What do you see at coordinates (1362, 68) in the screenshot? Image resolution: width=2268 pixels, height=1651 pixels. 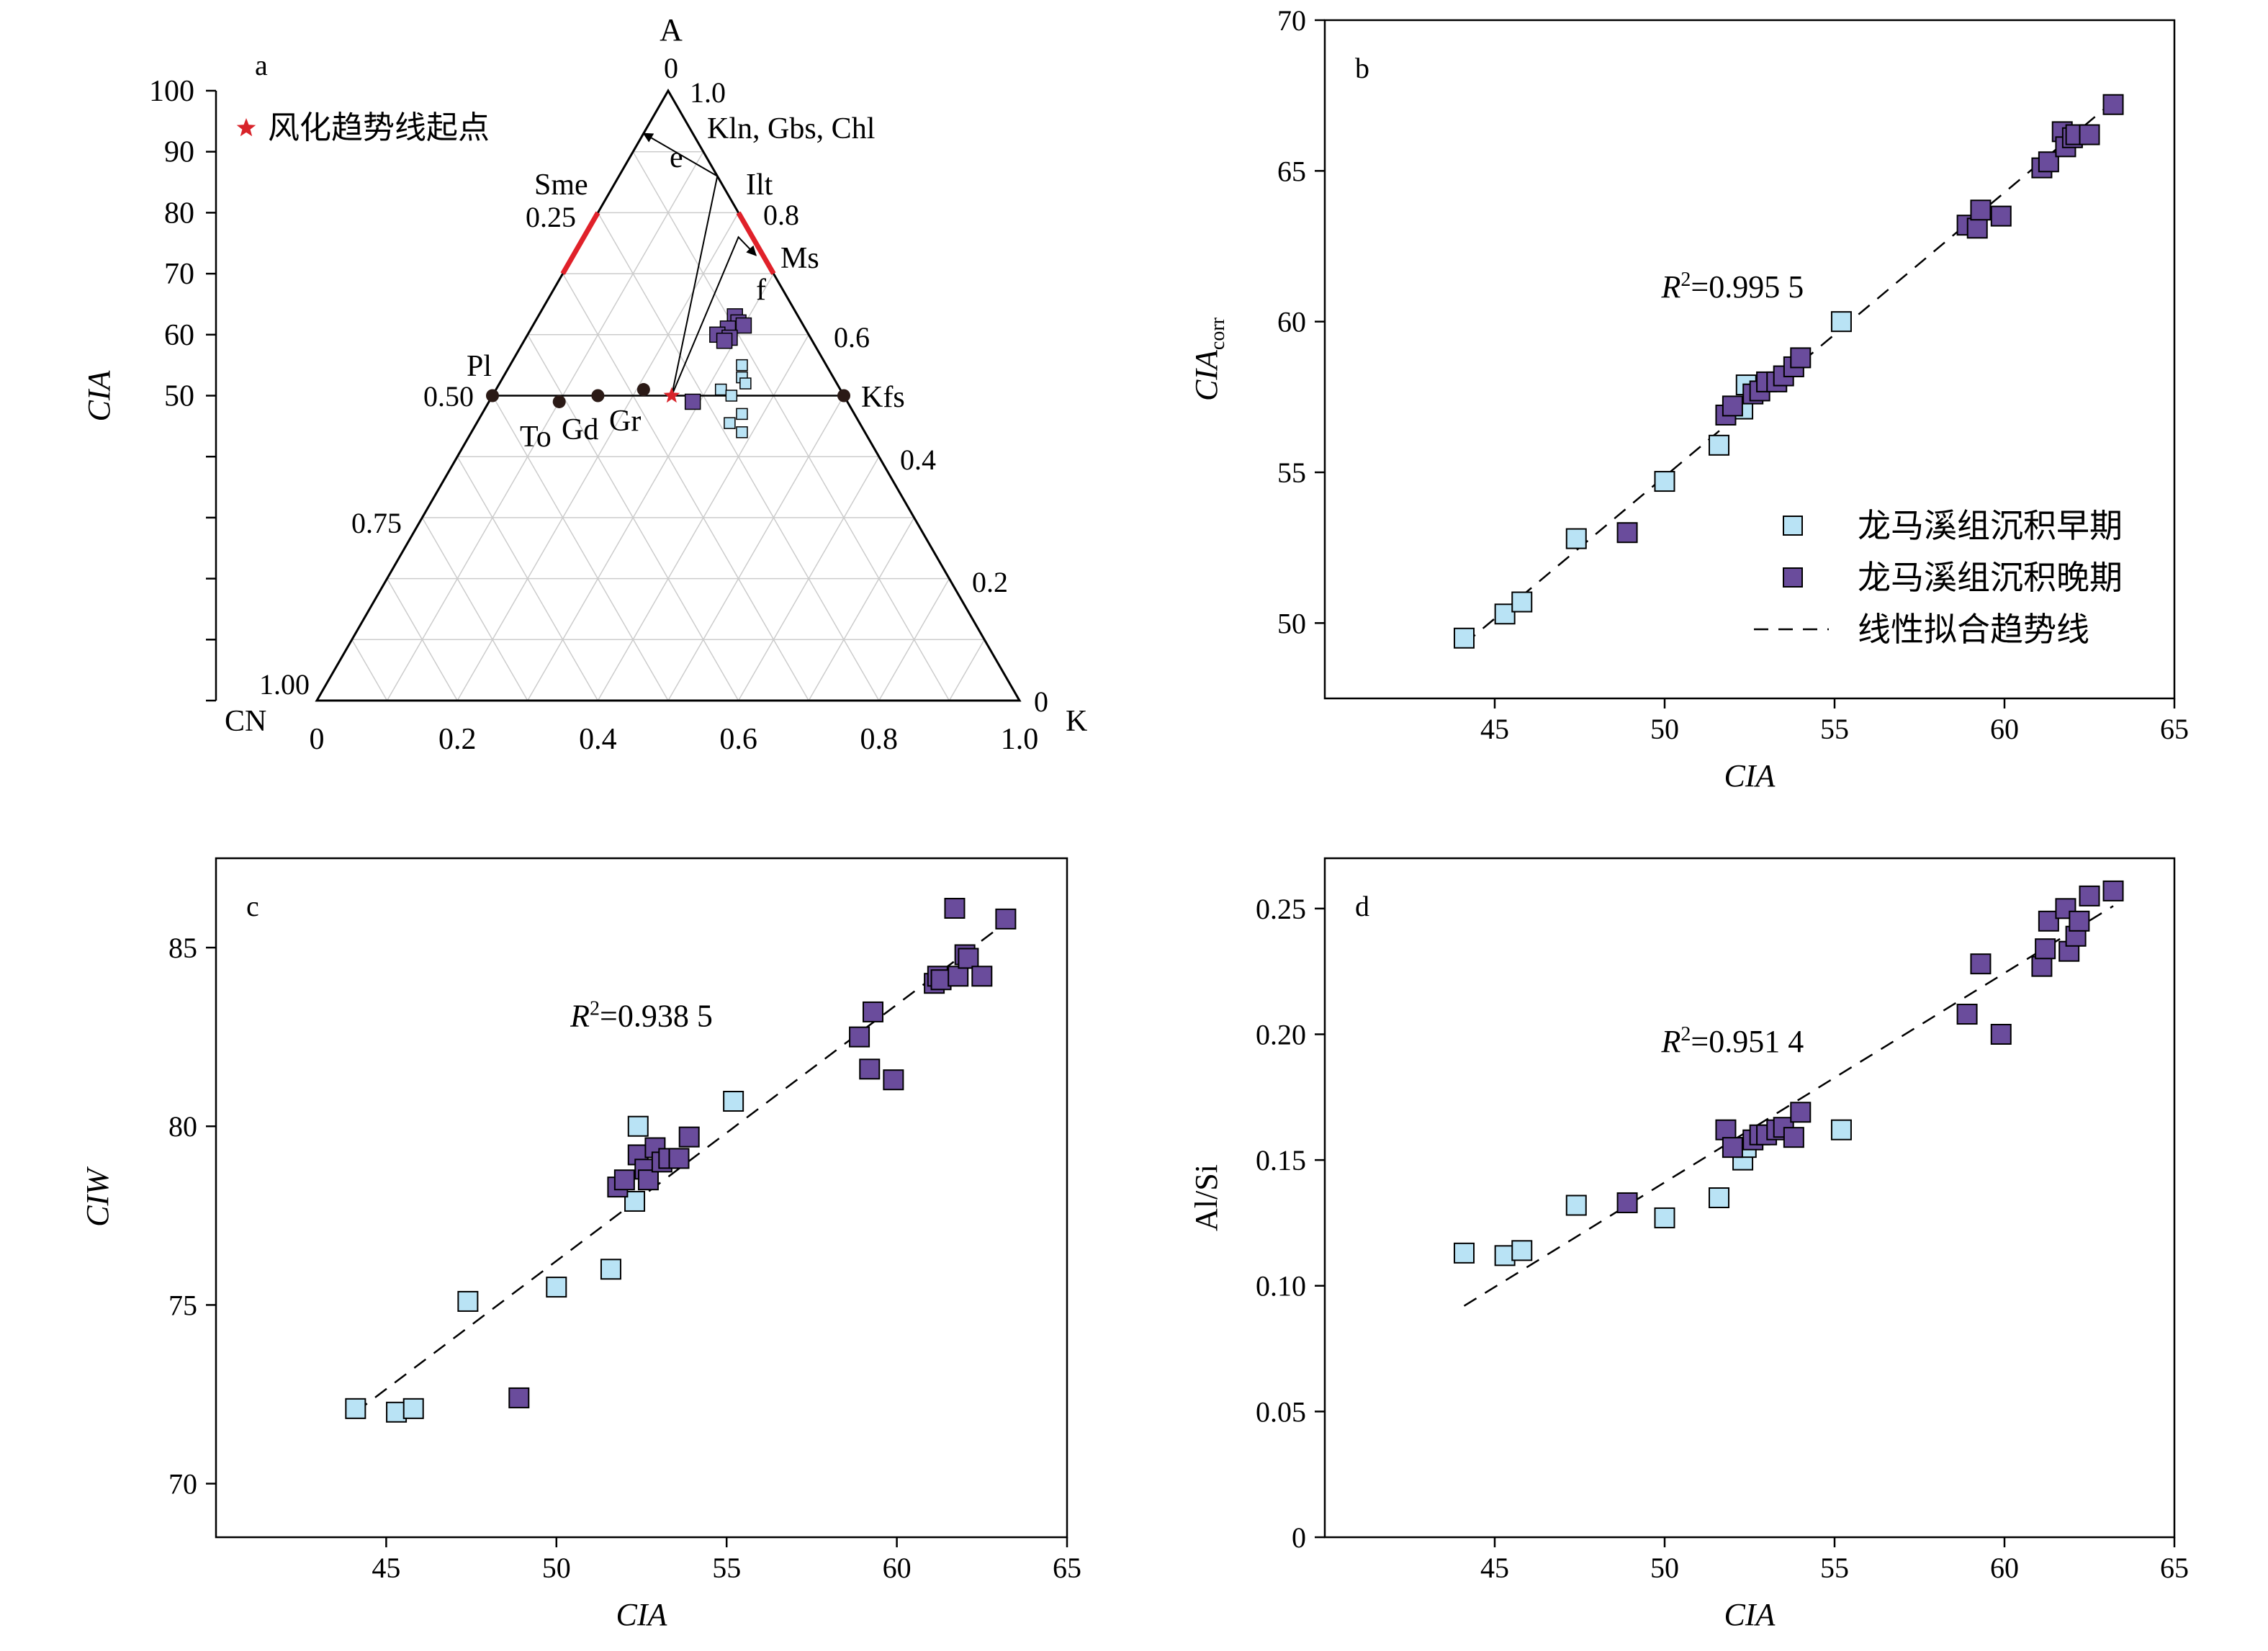 I see `panel-label: b` at bounding box center [1362, 68].